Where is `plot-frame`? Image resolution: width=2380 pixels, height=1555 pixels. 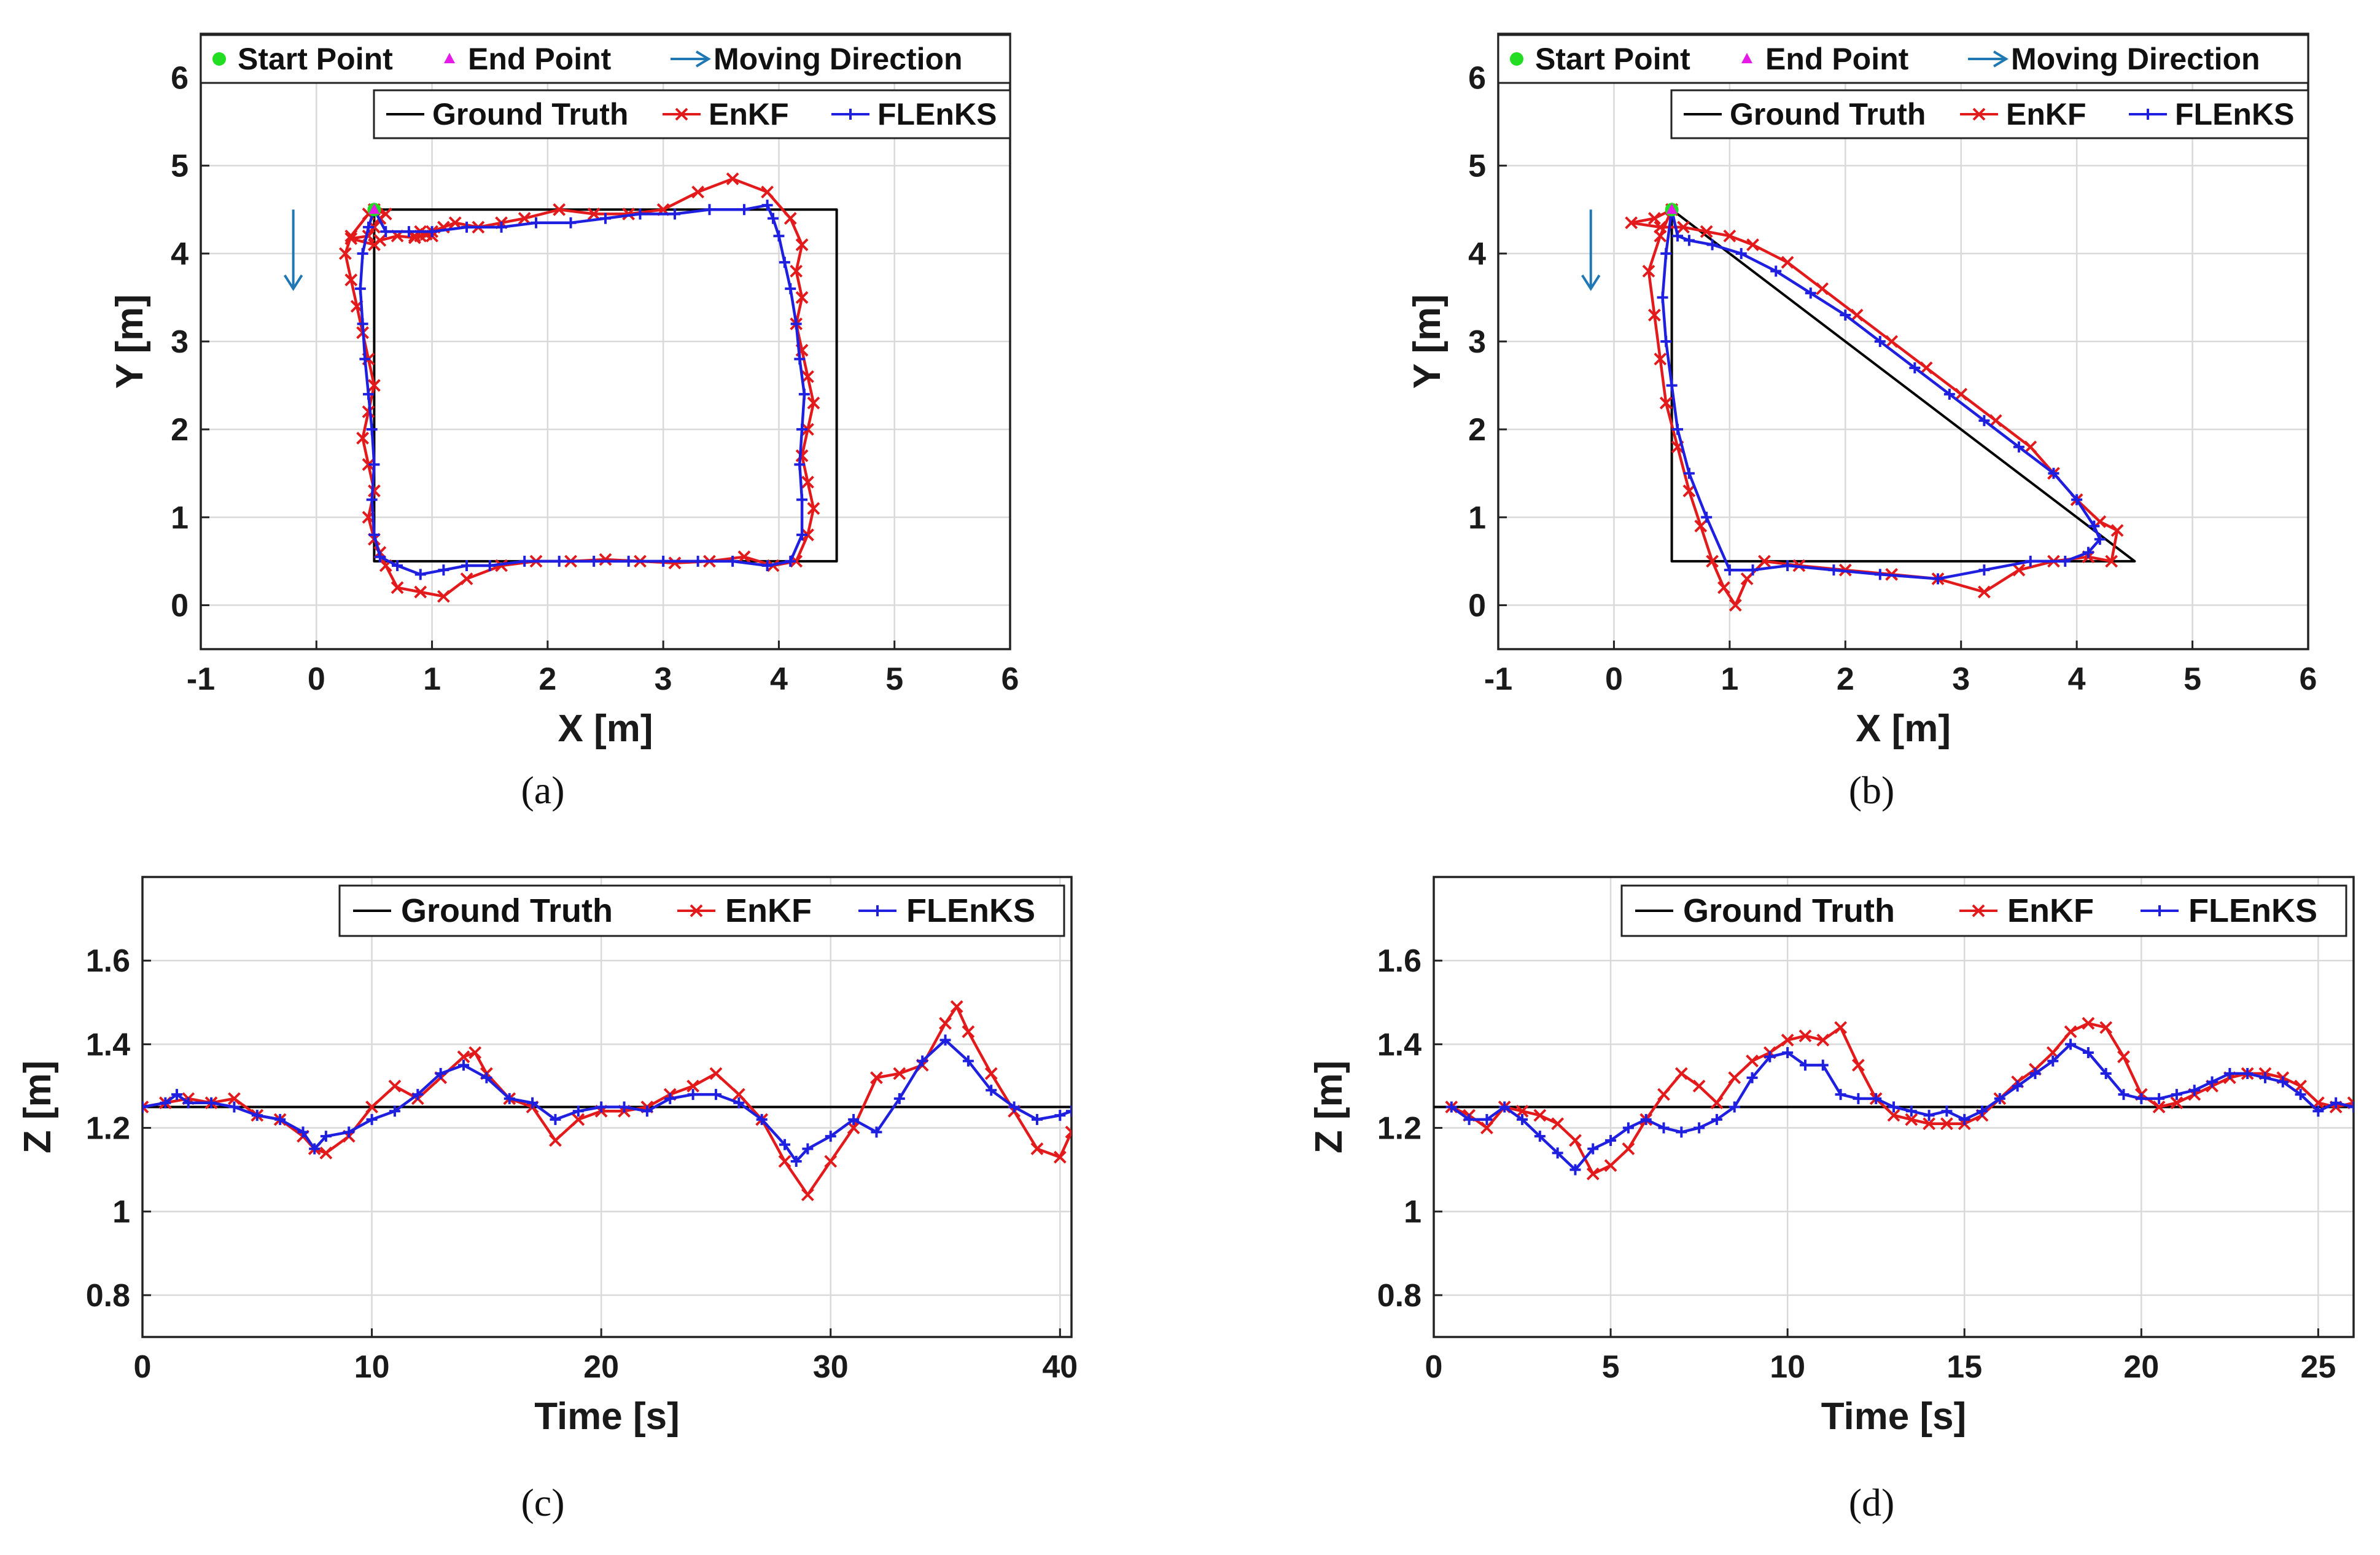
plot-frame is located at coordinates (605, 341).